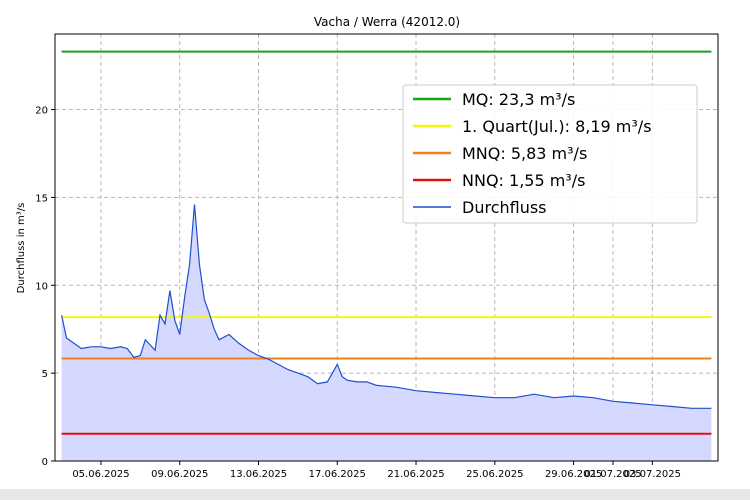  What do you see at coordinates (375, 494) in the screenshot?
I see `window-bottom-bar` at bounding box center [375, 494].